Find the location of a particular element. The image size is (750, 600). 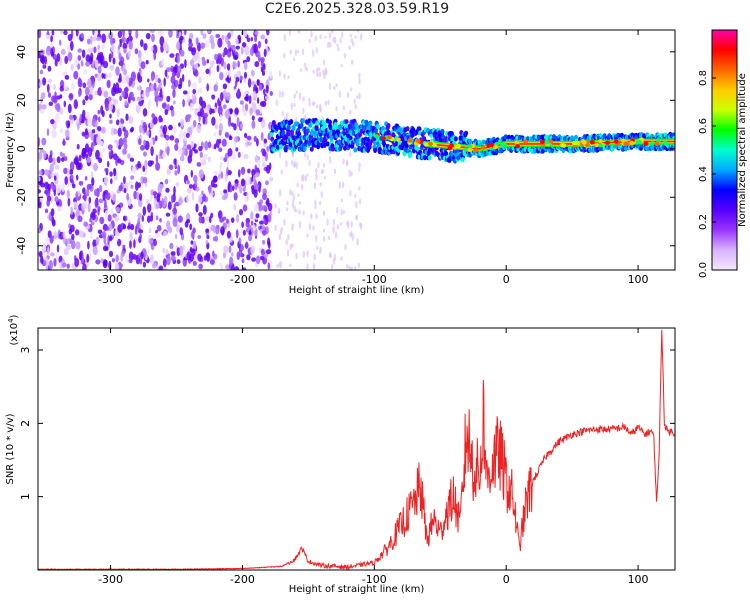

x-tick-label: -300 is located at coordinates (110, 579).